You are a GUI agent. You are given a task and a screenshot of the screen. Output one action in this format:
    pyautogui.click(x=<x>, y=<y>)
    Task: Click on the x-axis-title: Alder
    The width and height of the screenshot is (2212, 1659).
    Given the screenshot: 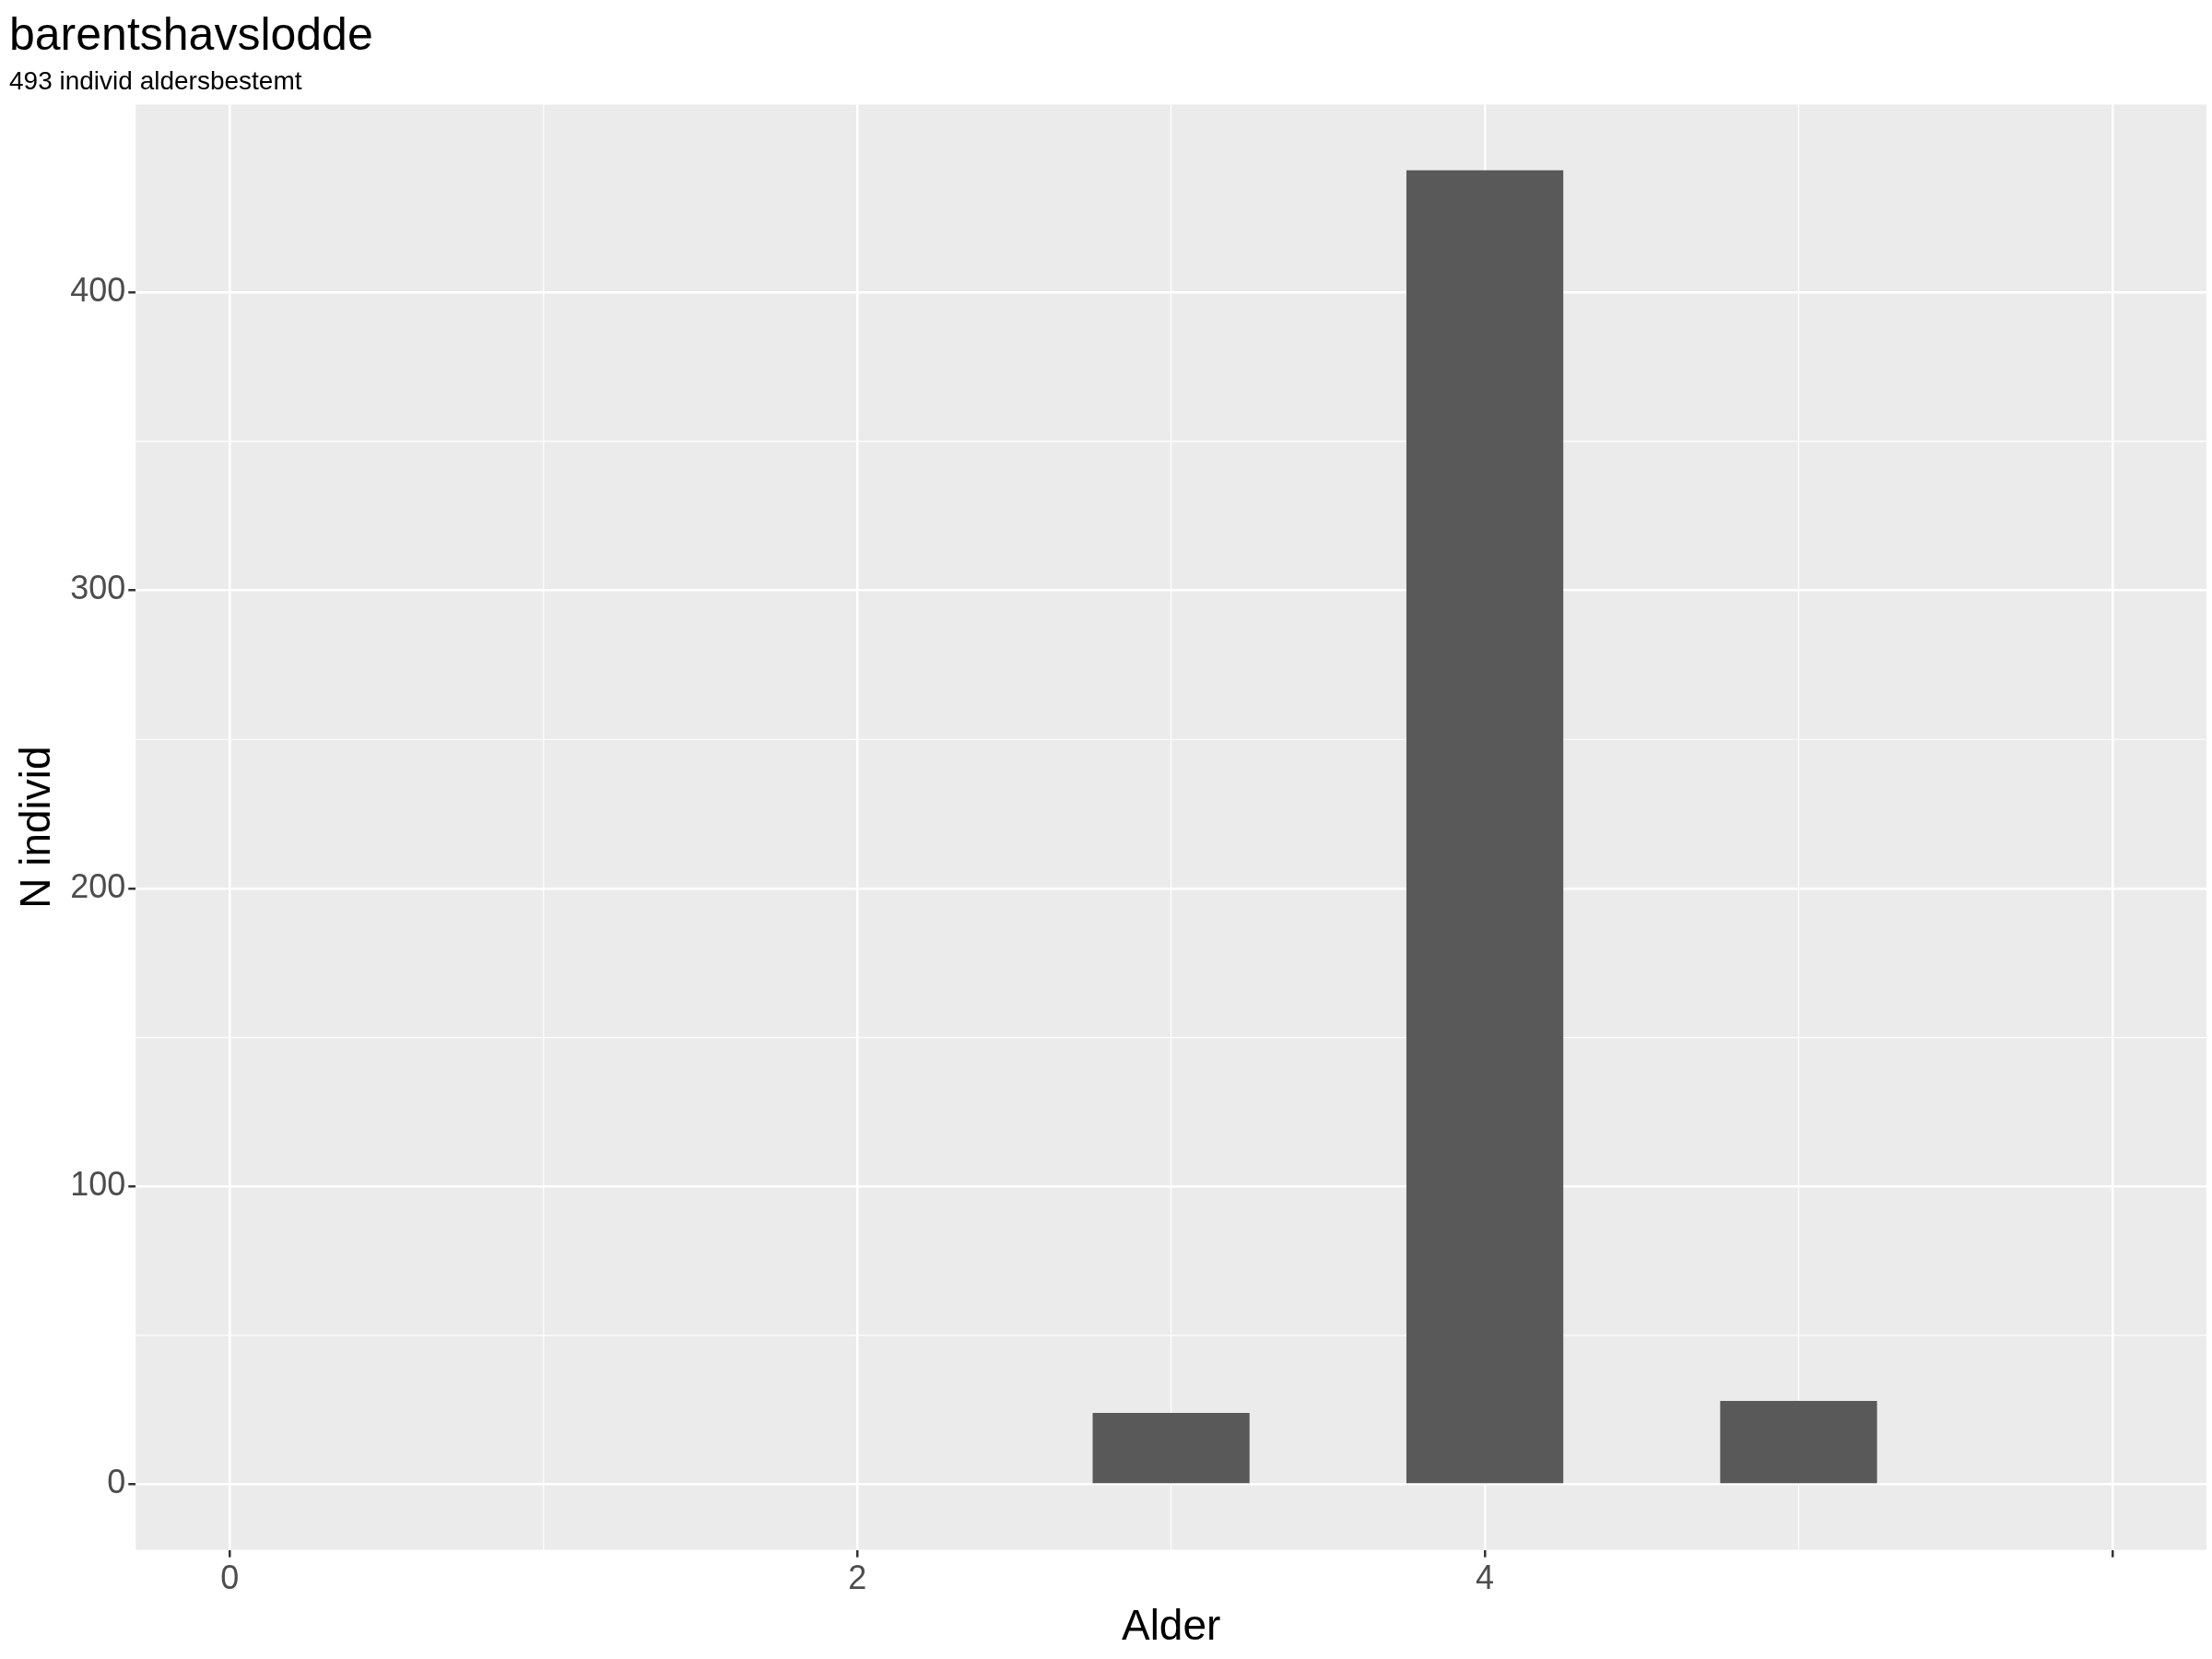 What is the action you would take?
    pyautogui.click(x=1171, y=1625)
    